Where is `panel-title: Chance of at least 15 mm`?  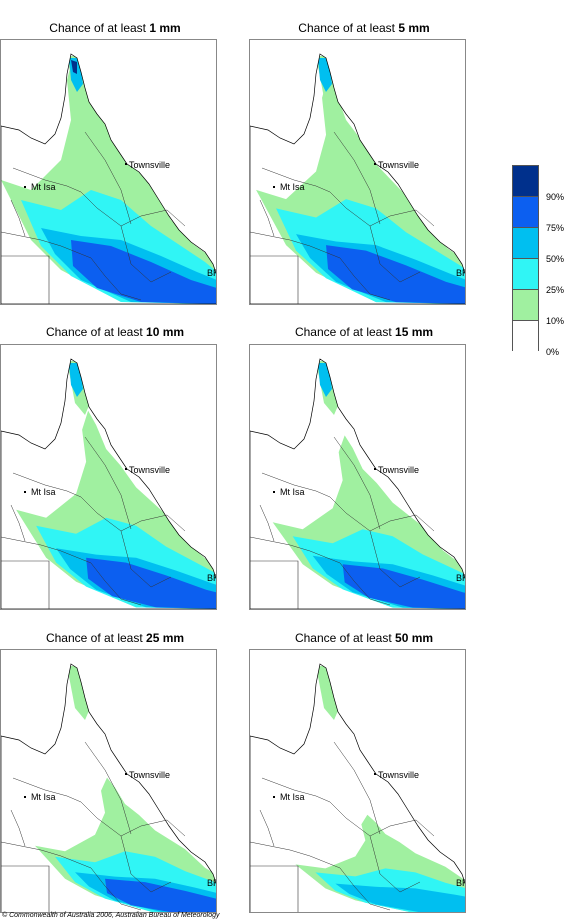 panel-title: Chance of at least 15 mm is located at coordinates (364, 332).